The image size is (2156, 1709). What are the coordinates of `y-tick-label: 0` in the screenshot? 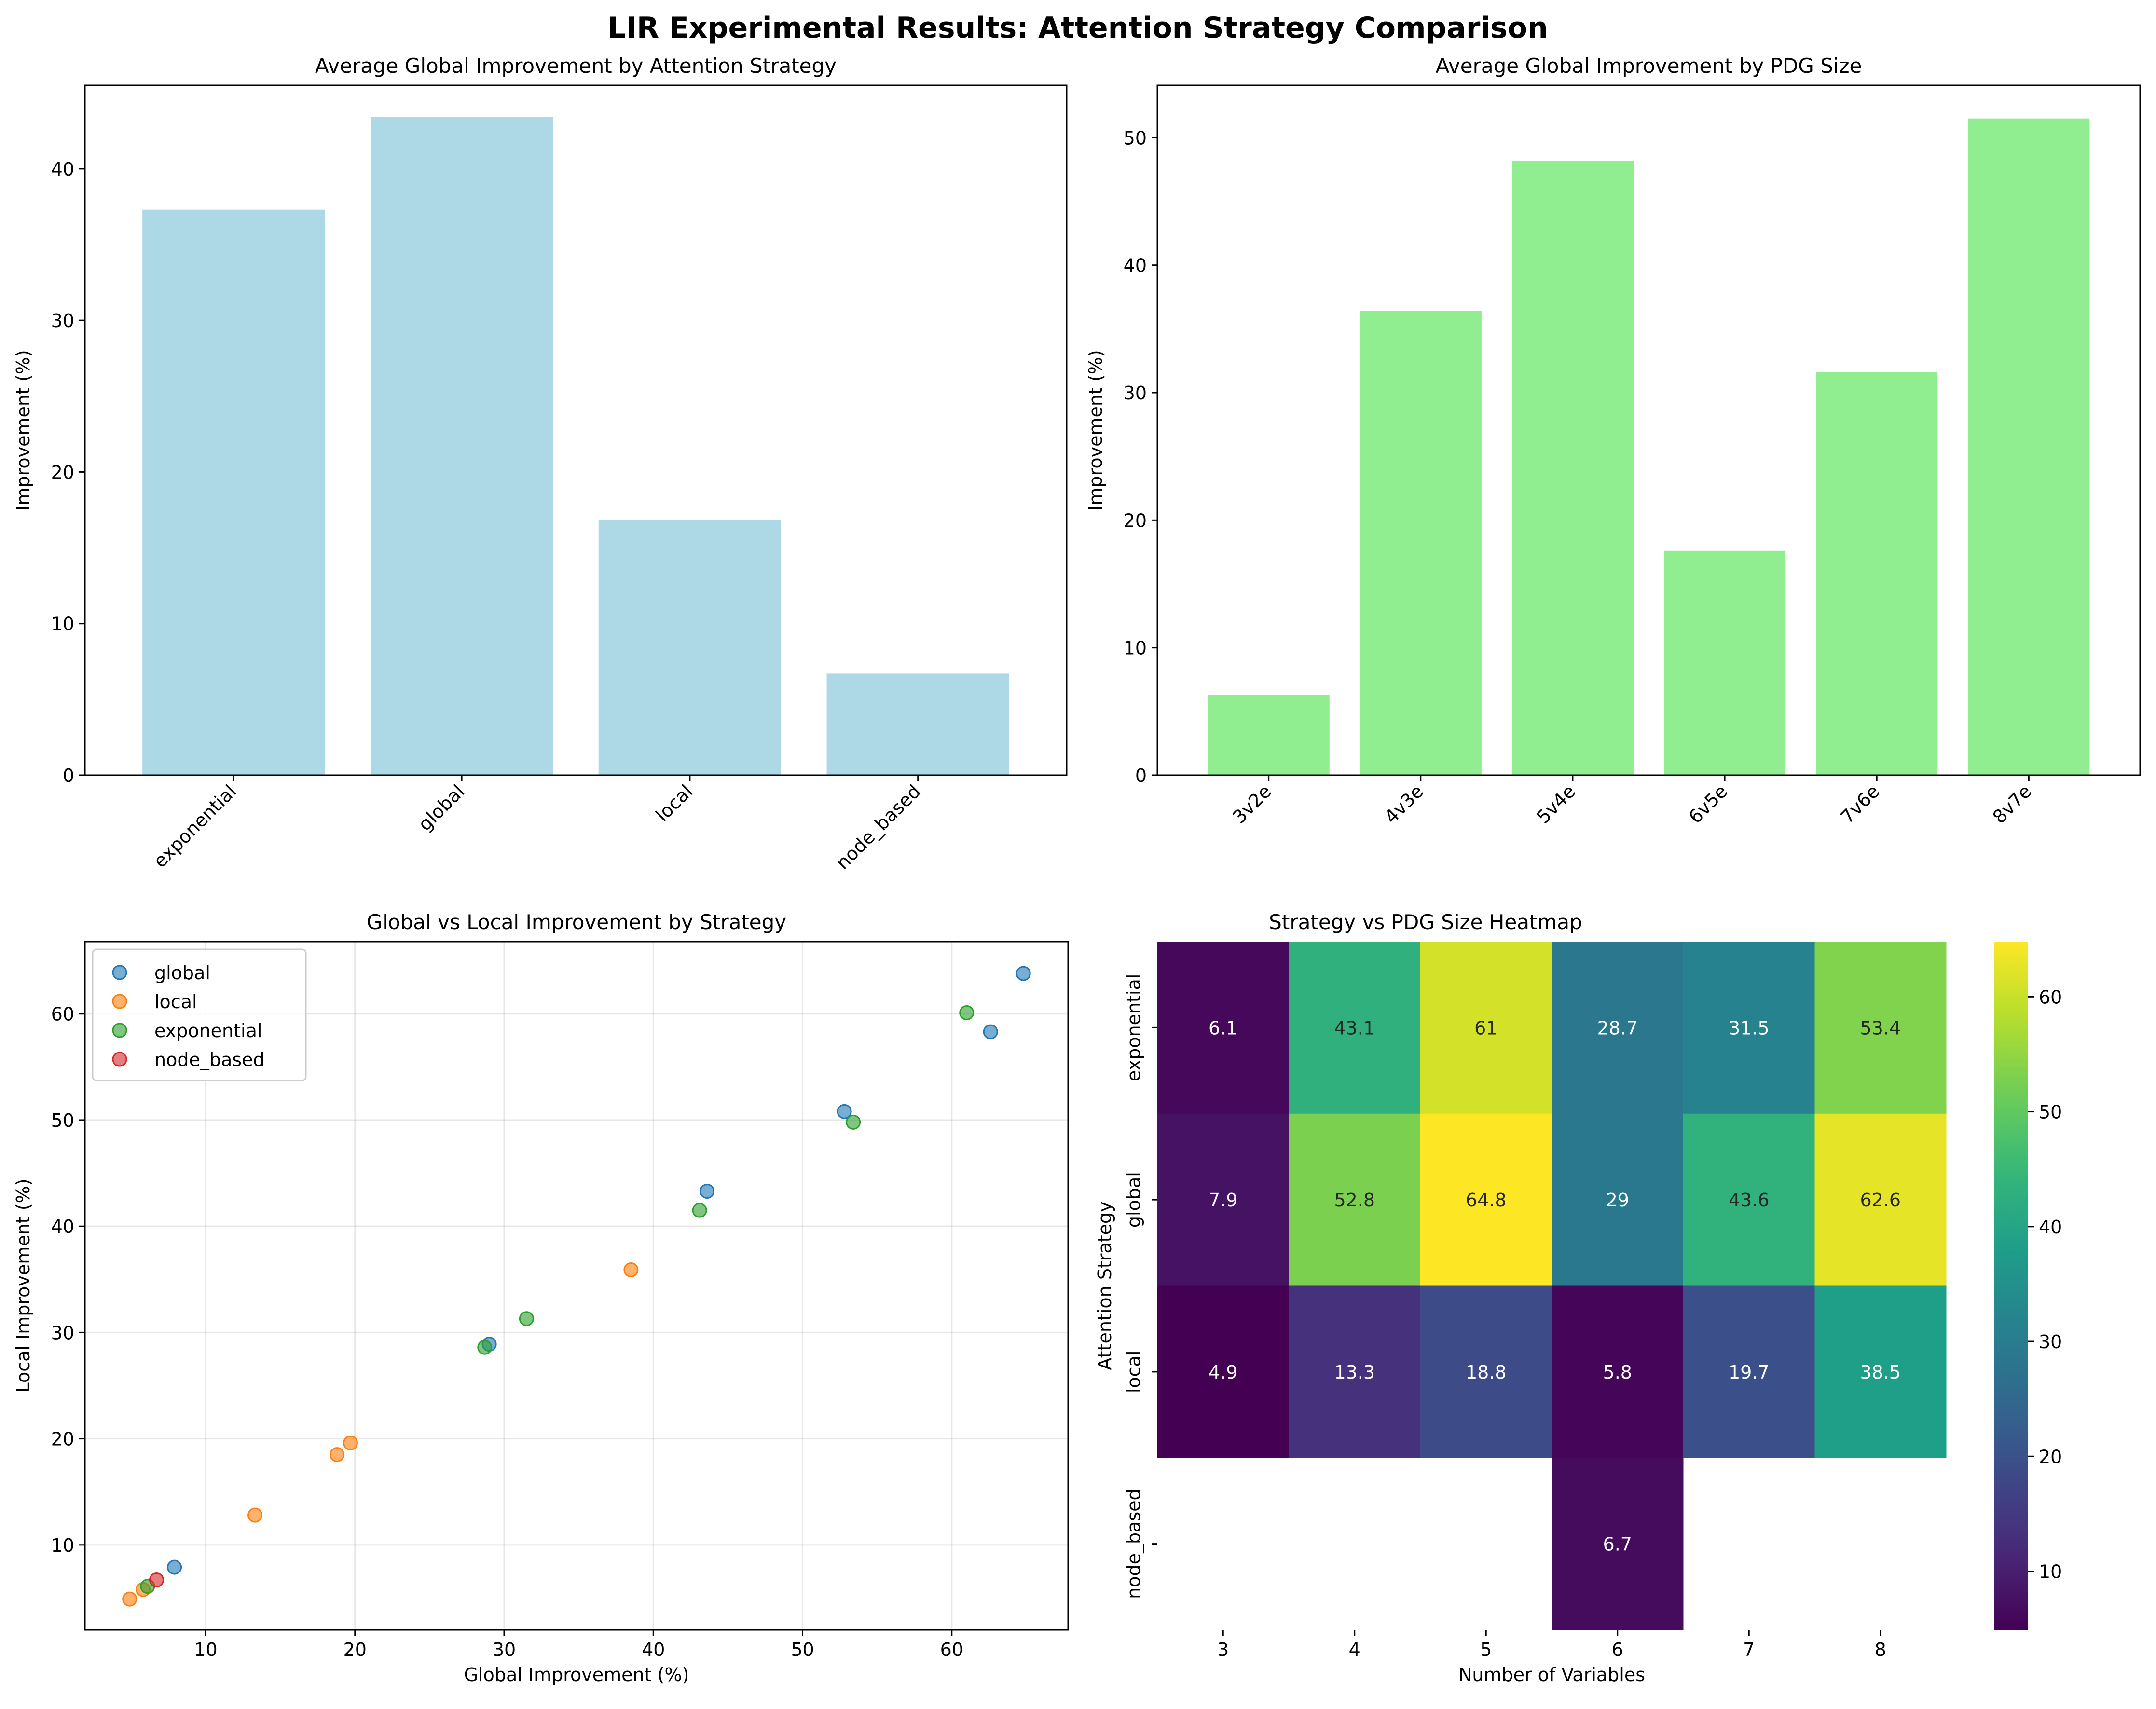 It's located at (1141, 775).